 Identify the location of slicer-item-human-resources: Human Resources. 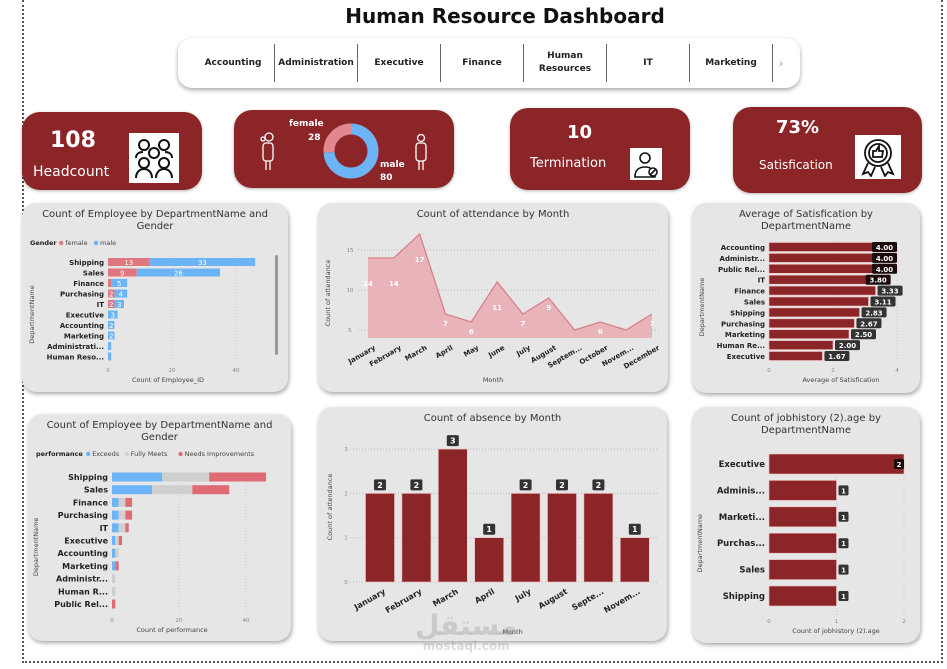
(565, 63).